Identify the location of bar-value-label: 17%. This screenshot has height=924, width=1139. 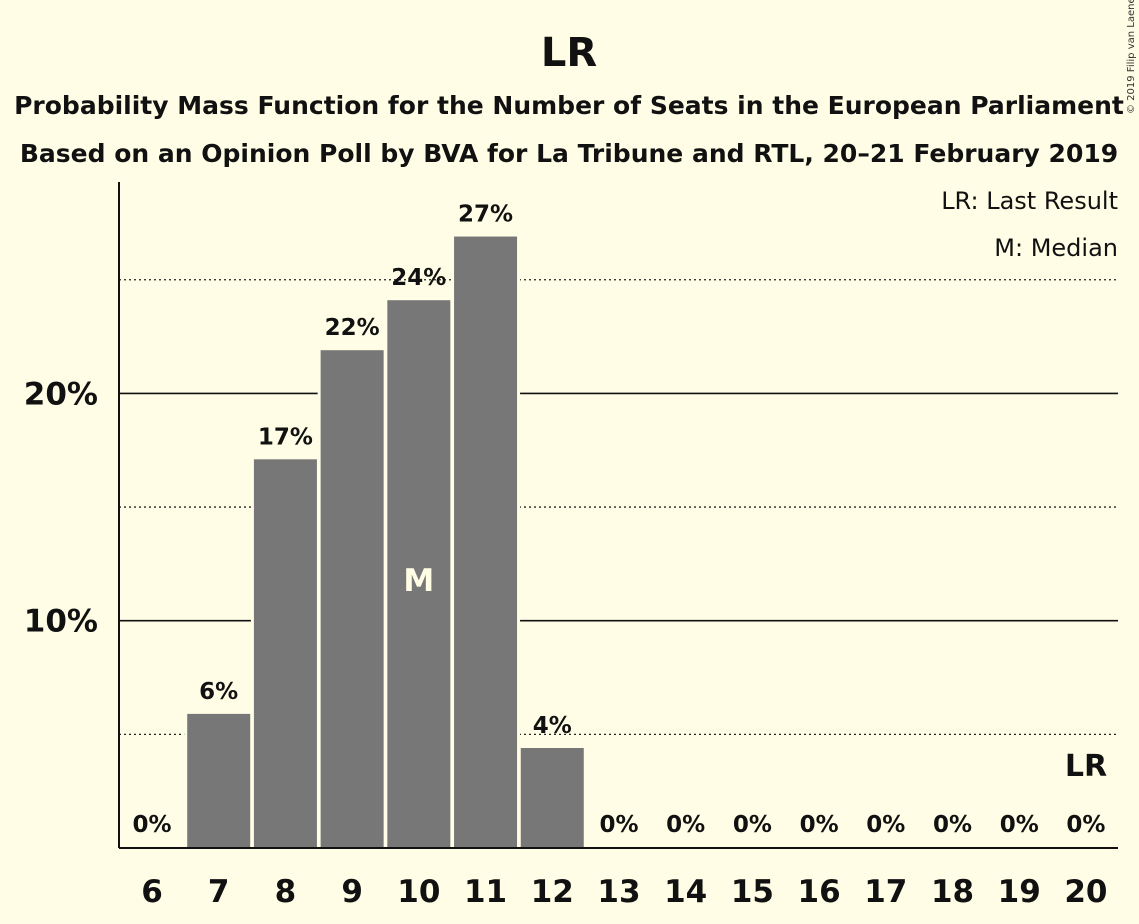
(285, 437).